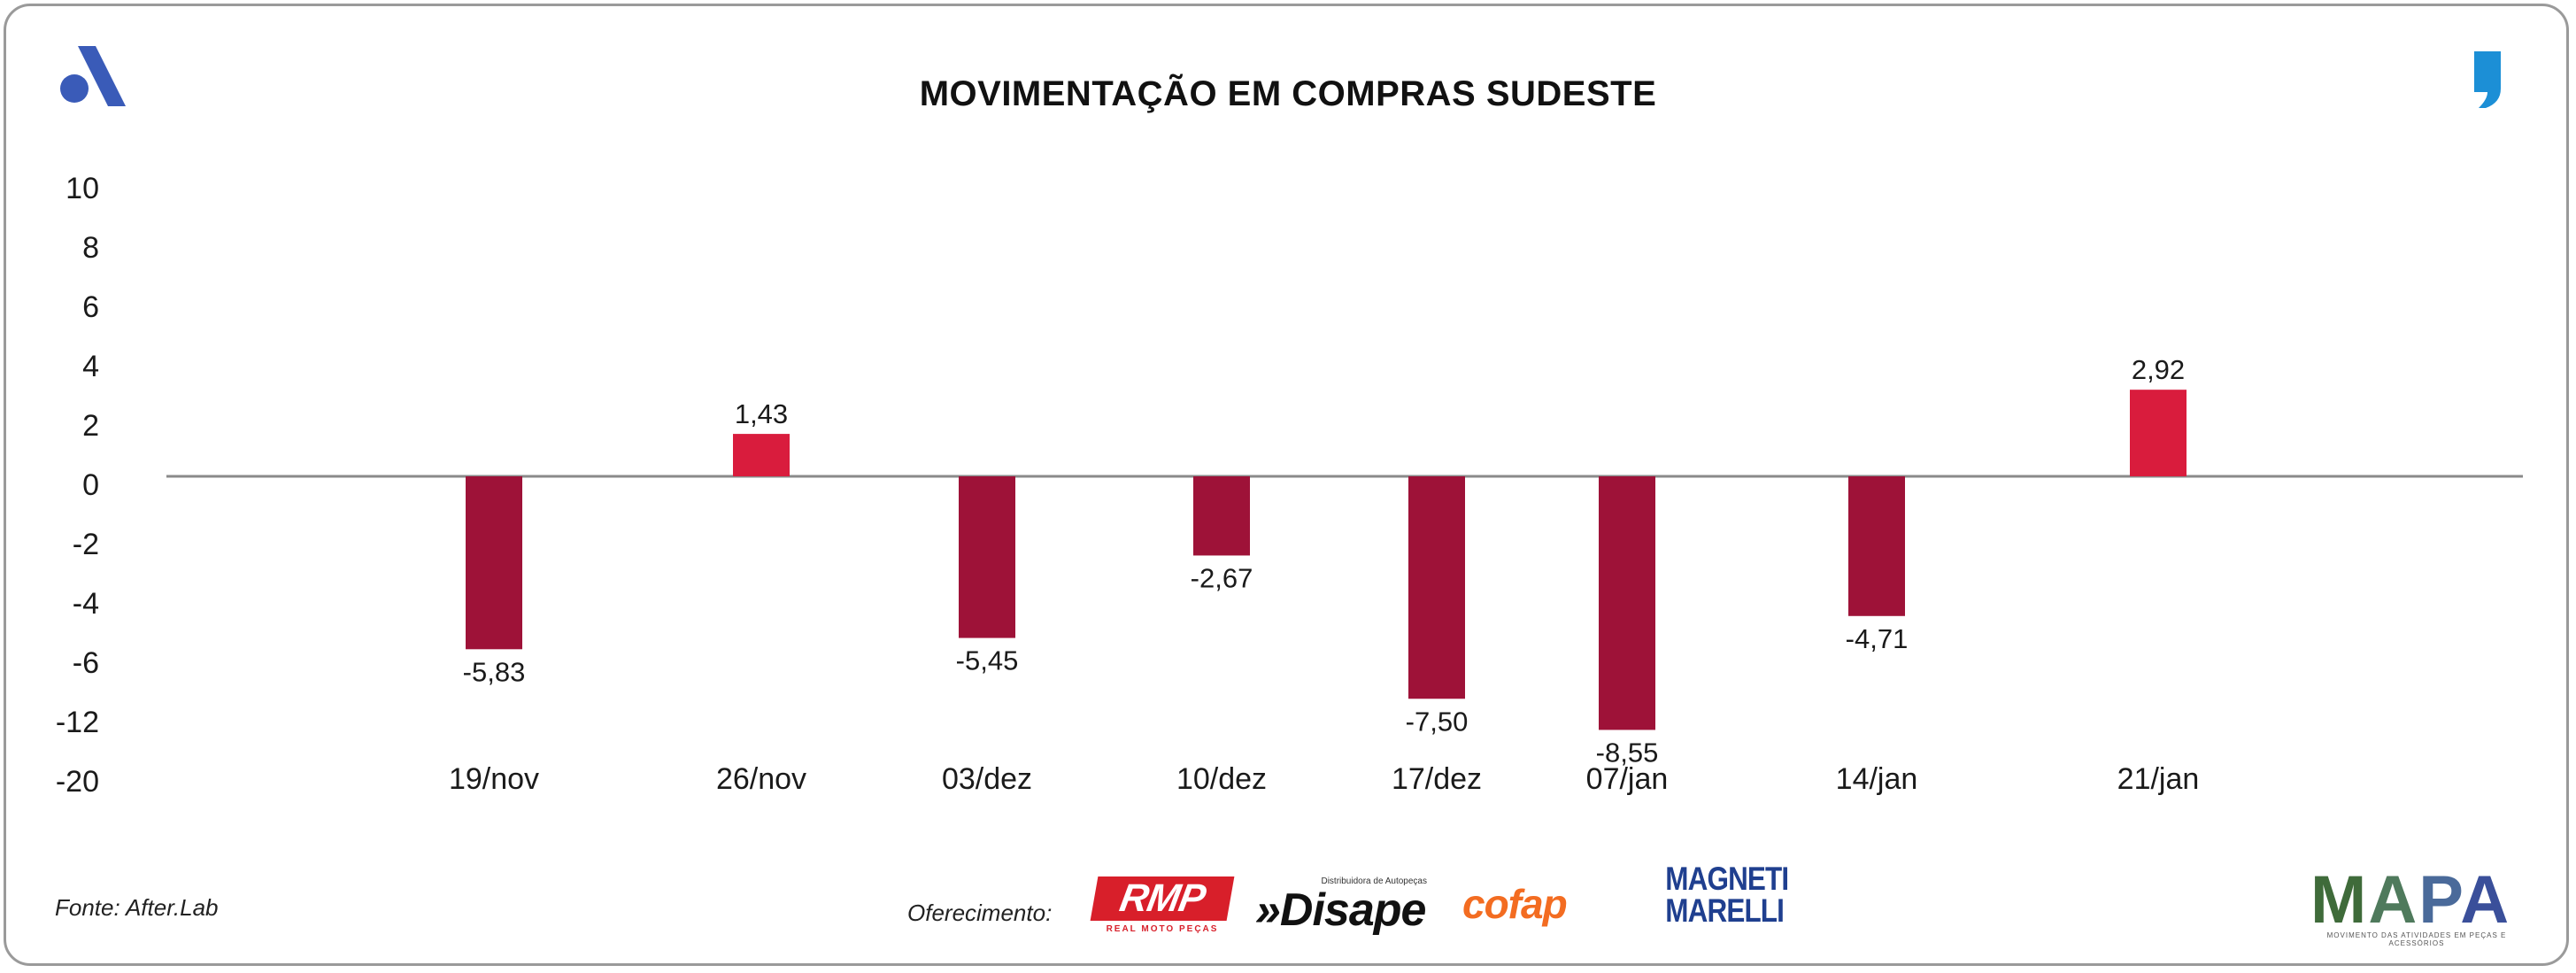 The width and height of the screenshot is (2576, 973). Describe the element at coordinates (77, 722) in the screenshot. I see `y-tick-label: -12` at that location.